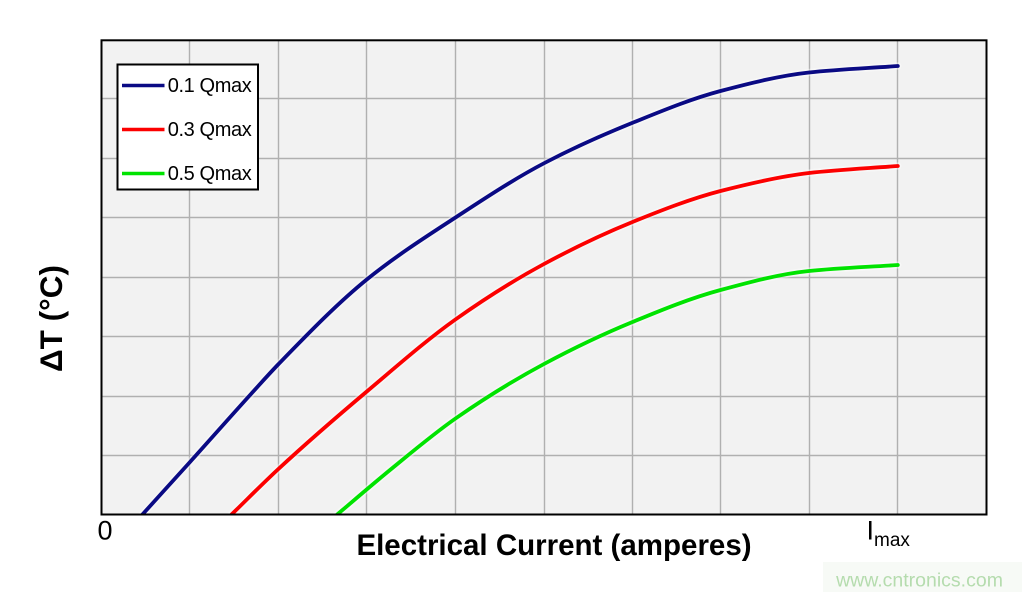 The height and width of the screenshot is (595, 1022). Describe the element at coordinates (210, 174) in the screenshot. I see `svg-text: 0.5 Qmax` at that location.